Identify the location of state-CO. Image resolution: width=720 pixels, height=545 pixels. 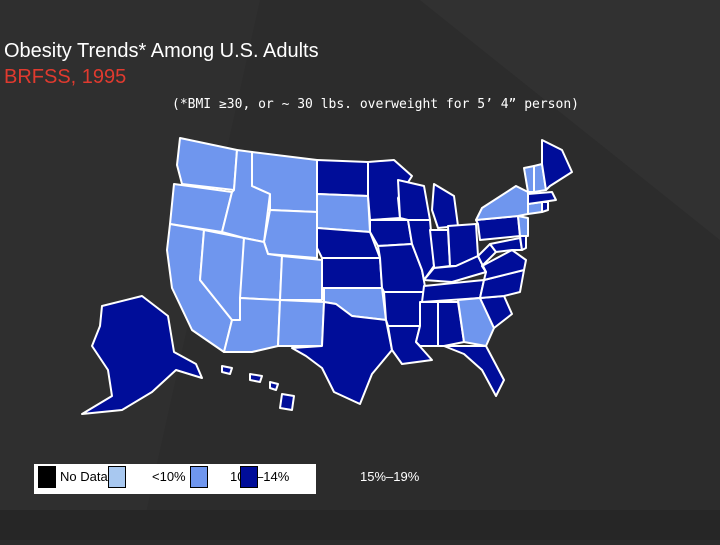
(301, 278).